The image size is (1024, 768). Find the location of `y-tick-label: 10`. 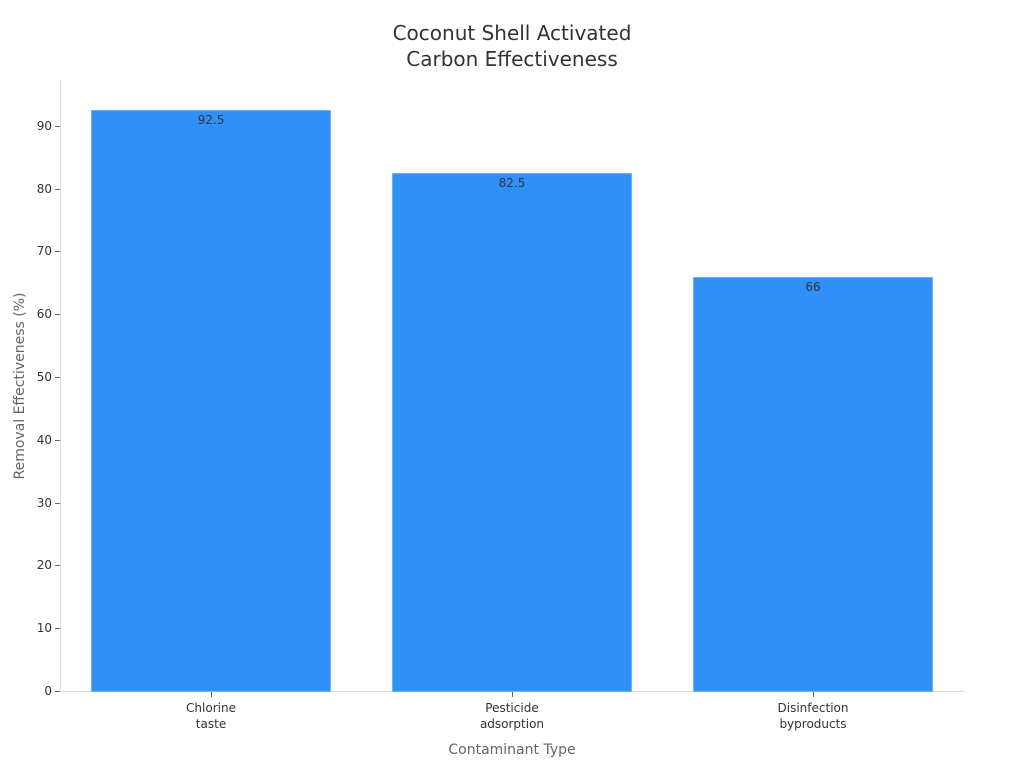

y-tick-label: 10 is located at coordinates (44, 627).